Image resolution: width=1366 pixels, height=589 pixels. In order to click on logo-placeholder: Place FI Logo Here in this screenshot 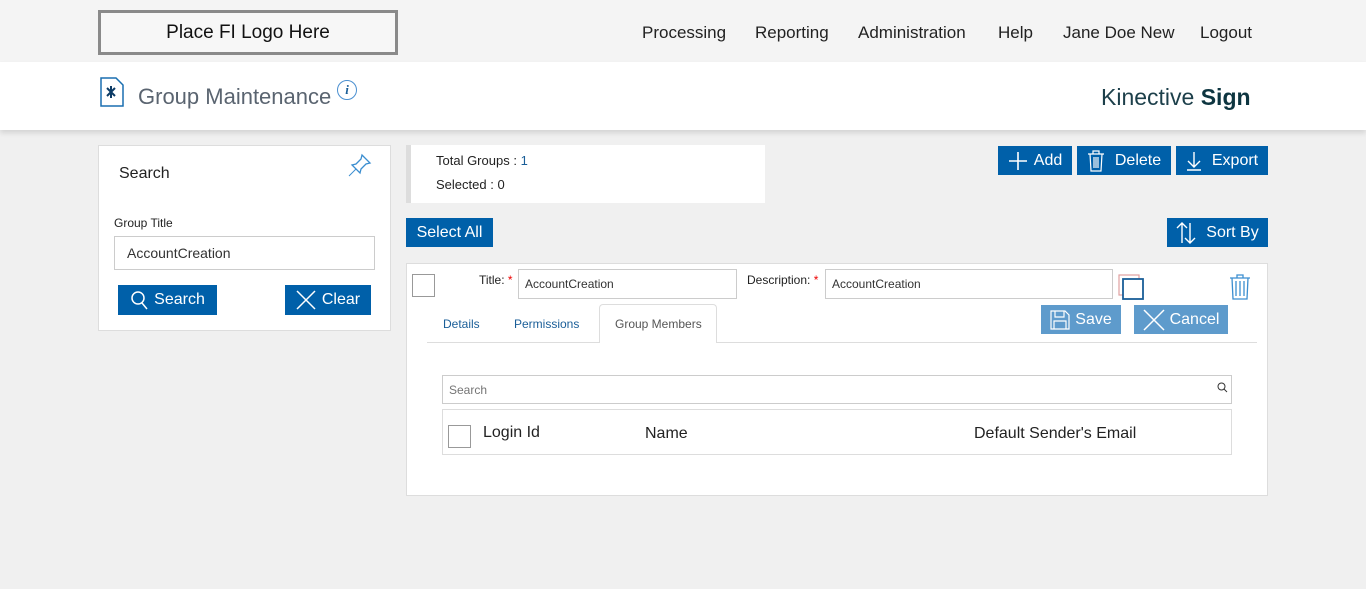, I will do `click(248, 32)`.